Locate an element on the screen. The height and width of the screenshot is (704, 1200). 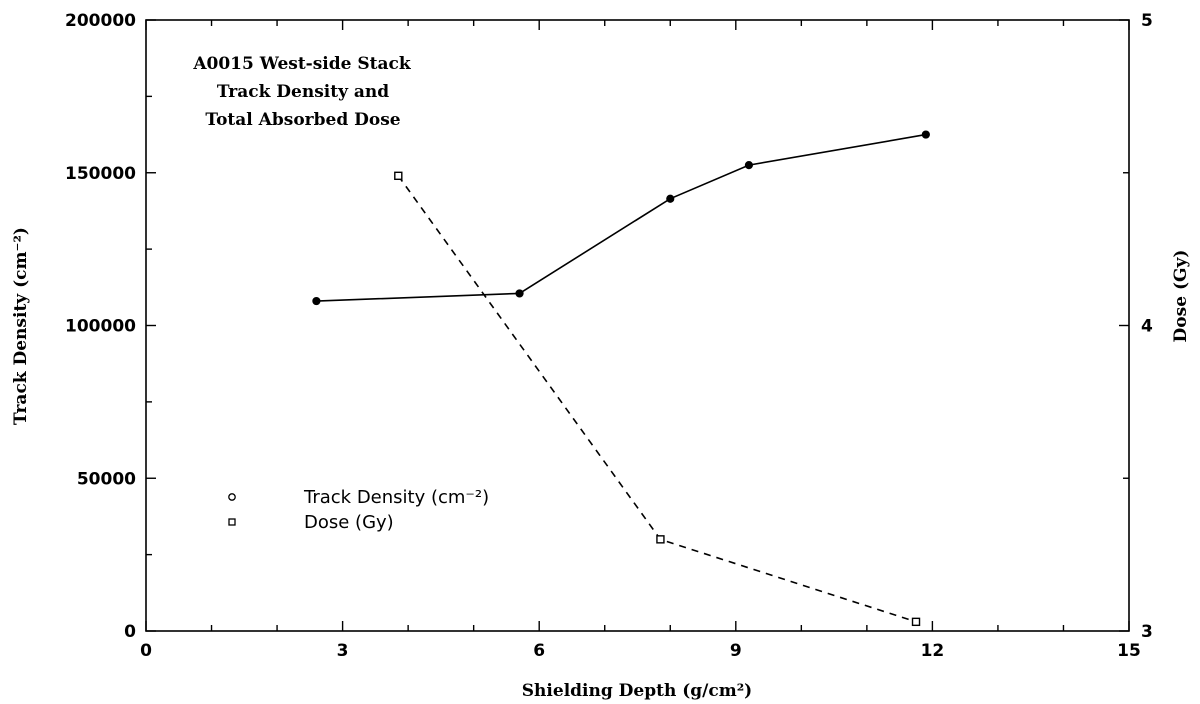
y2-tick-label-4: 4 is located at coordinates (1147, 327).